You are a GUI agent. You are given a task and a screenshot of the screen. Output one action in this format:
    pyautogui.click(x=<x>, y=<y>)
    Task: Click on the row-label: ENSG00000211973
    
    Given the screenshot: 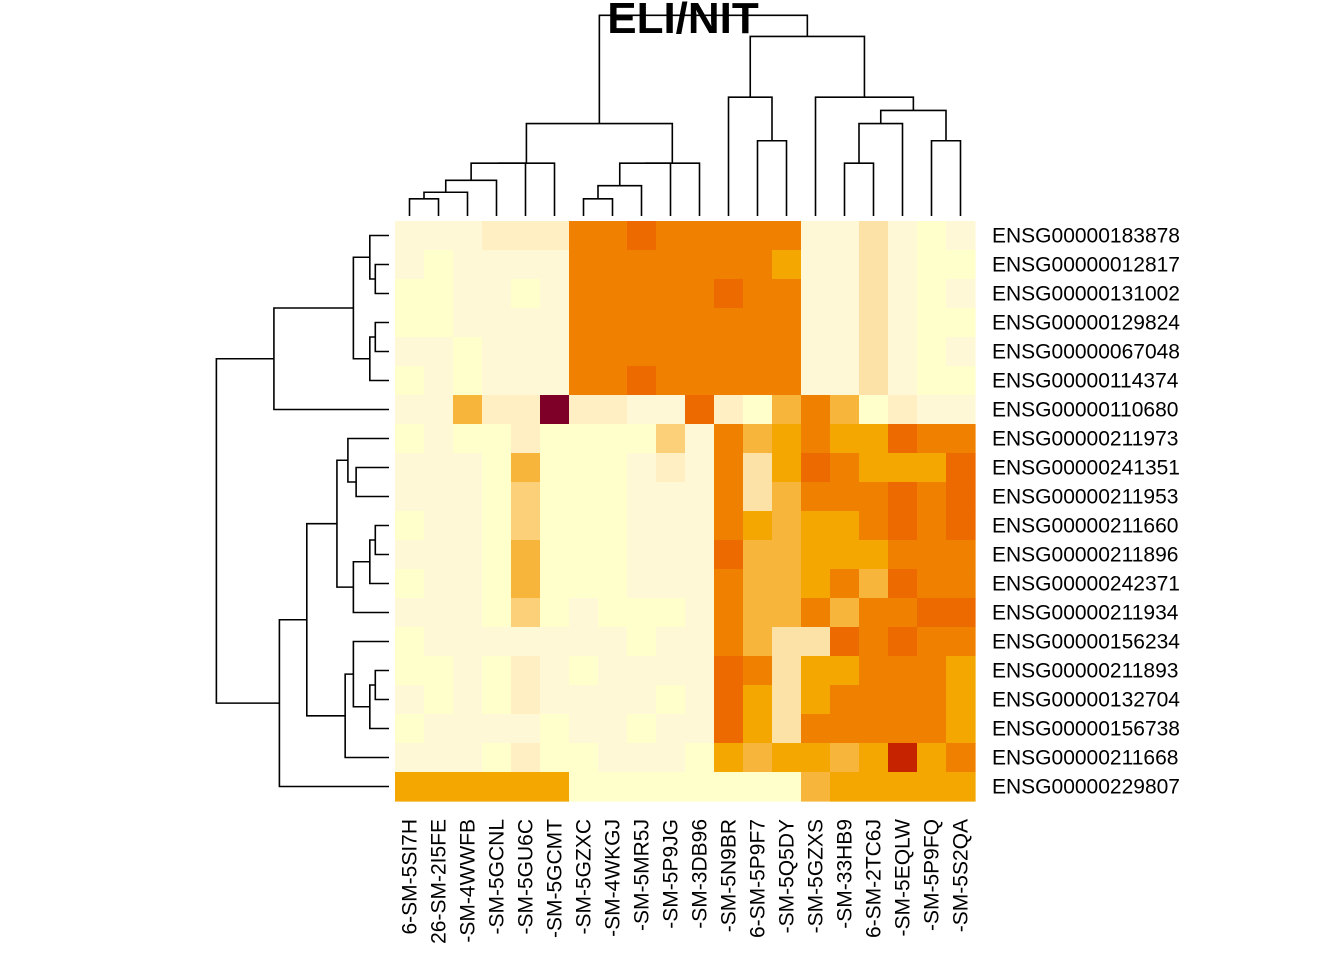 What is the action you would take?
    pyautogui.click(x=1085, y=439)
    